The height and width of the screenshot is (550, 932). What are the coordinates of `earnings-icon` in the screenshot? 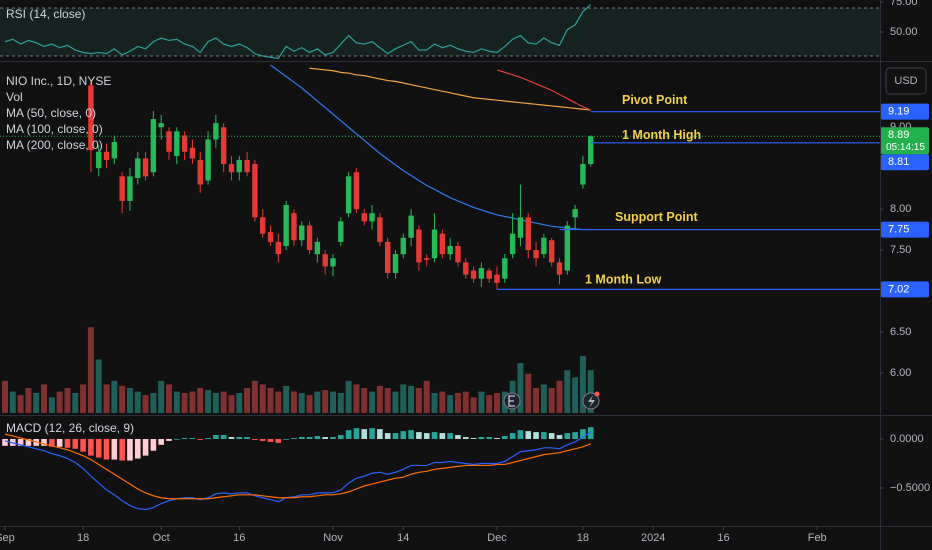 It's located at (512, 401).